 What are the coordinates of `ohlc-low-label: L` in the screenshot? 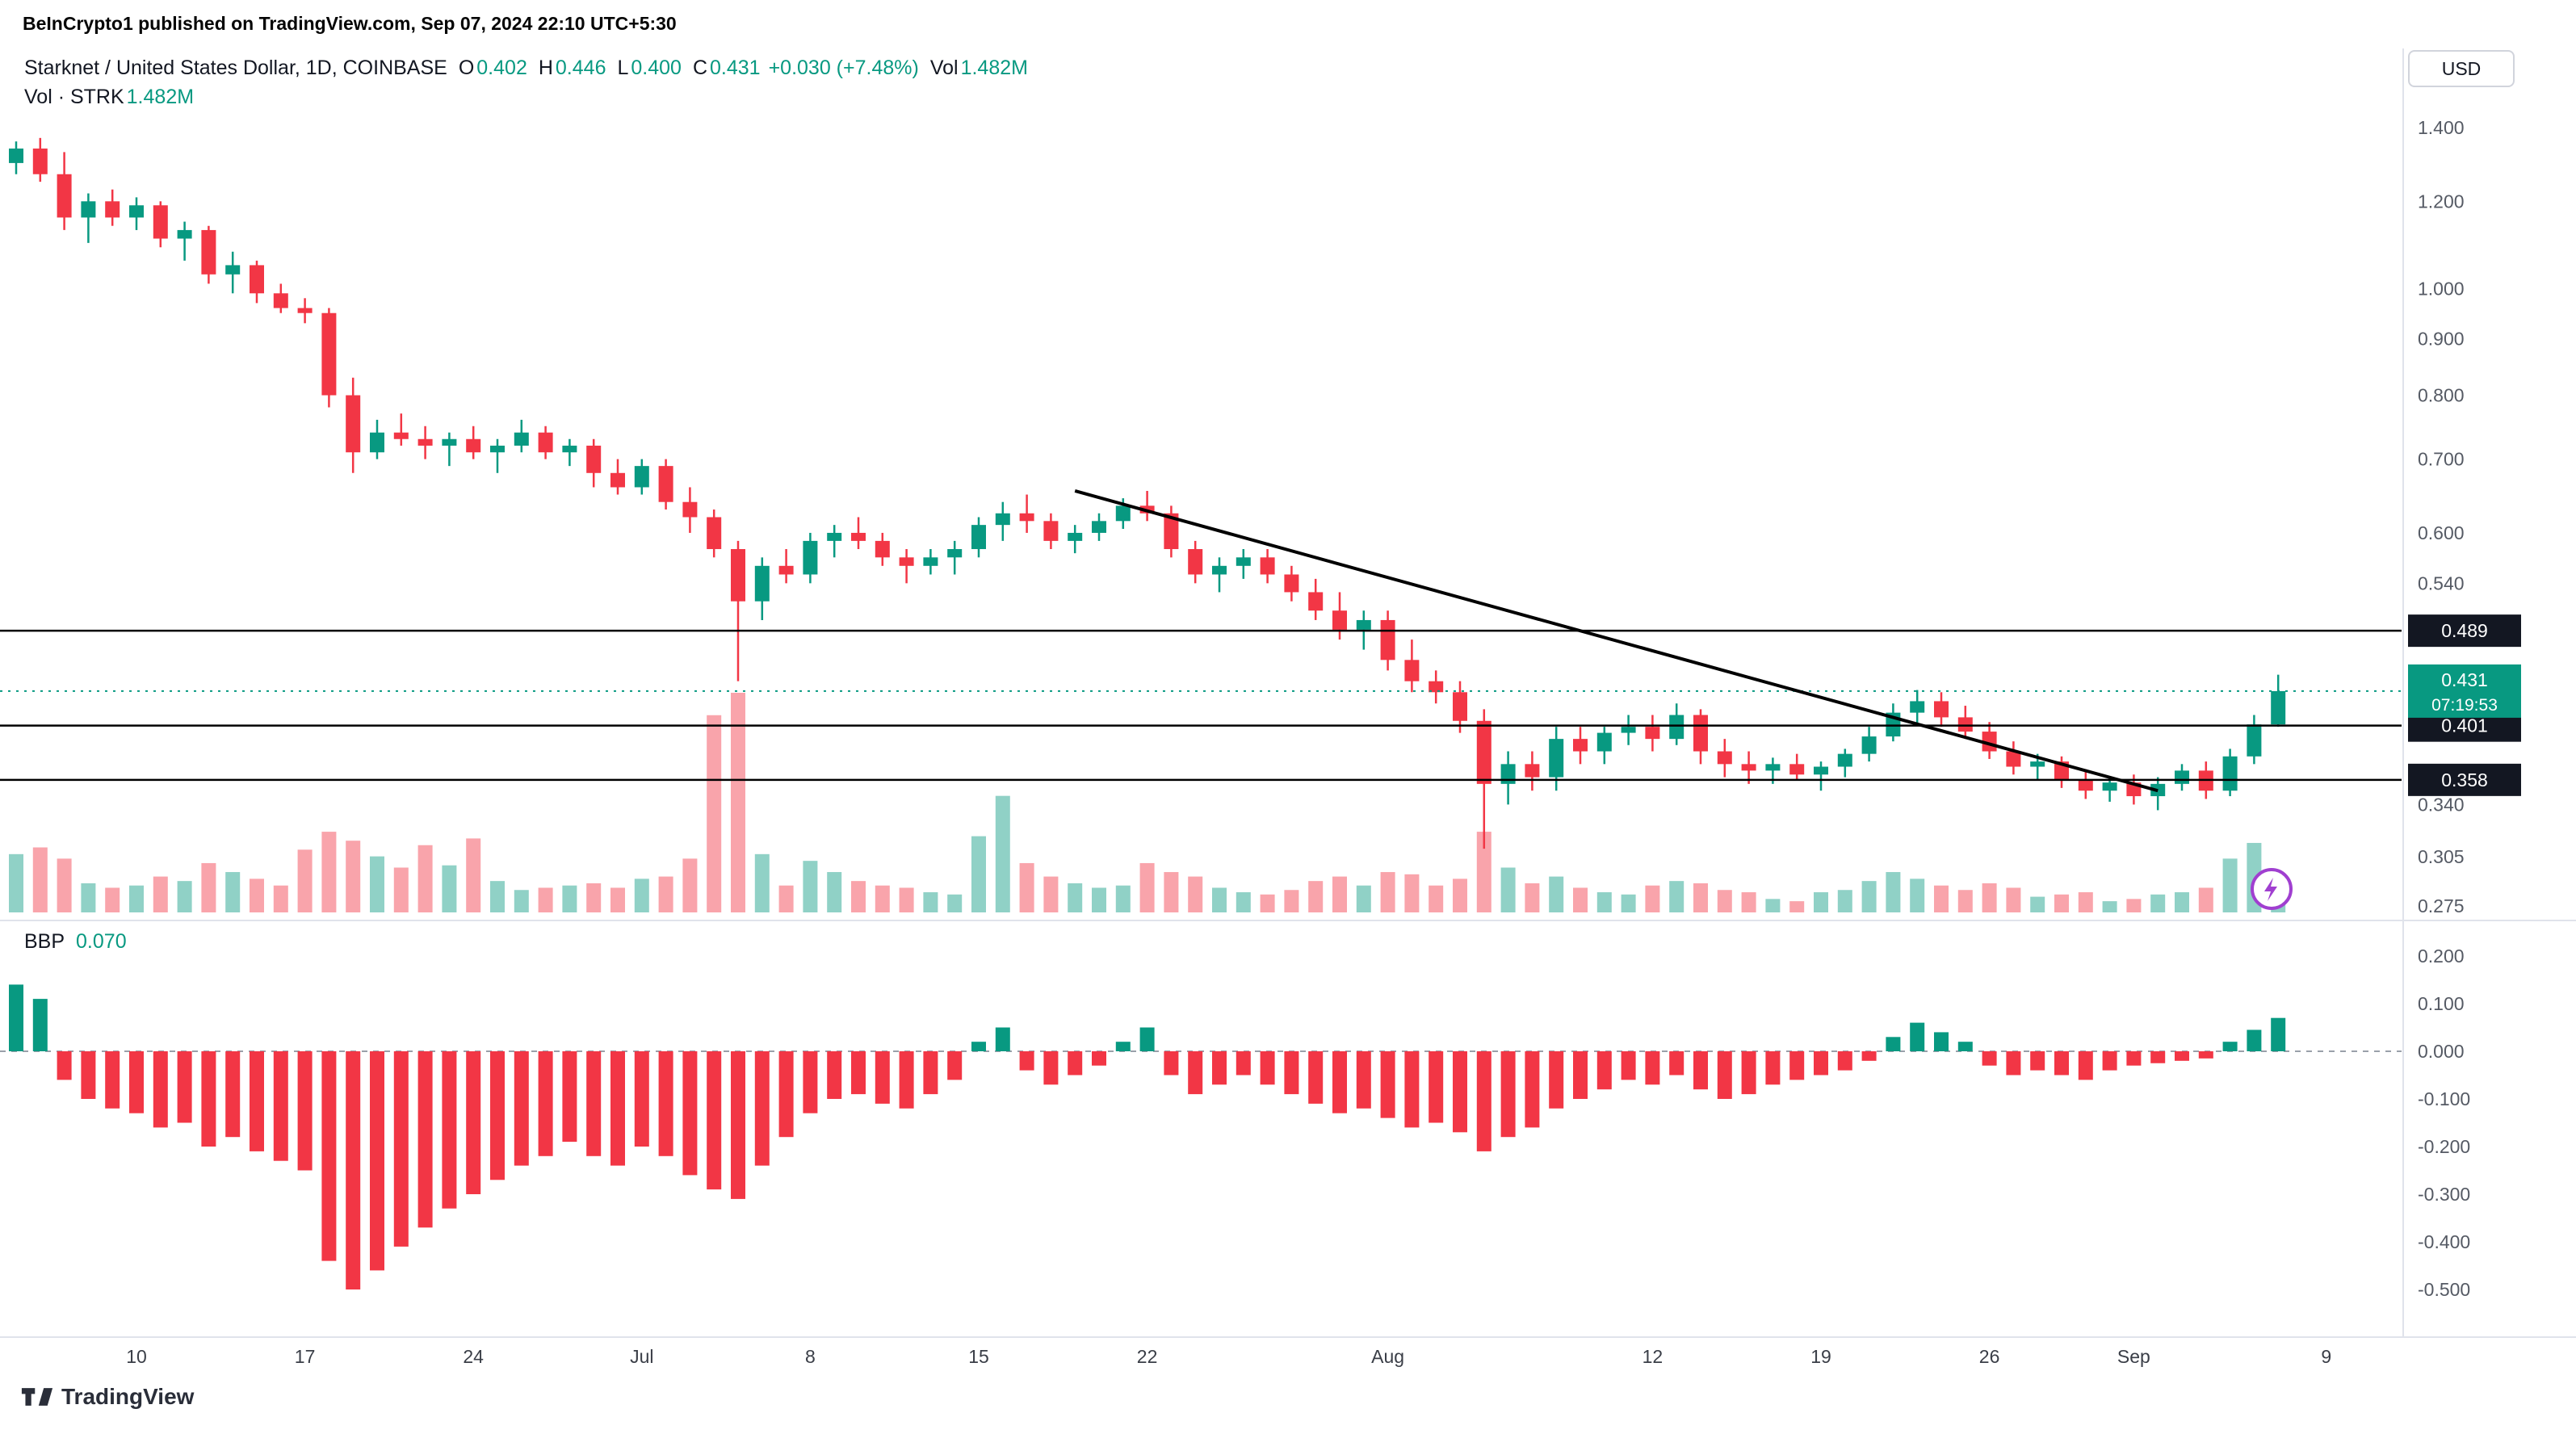 It's located at (623, 67).